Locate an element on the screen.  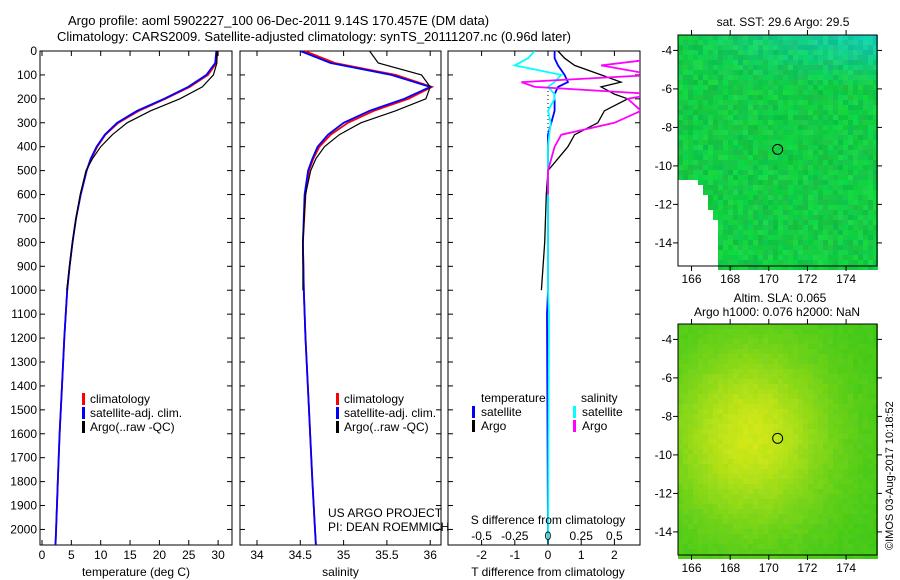
map-y-tick-label: -14 is located at coordinates (664, 532).